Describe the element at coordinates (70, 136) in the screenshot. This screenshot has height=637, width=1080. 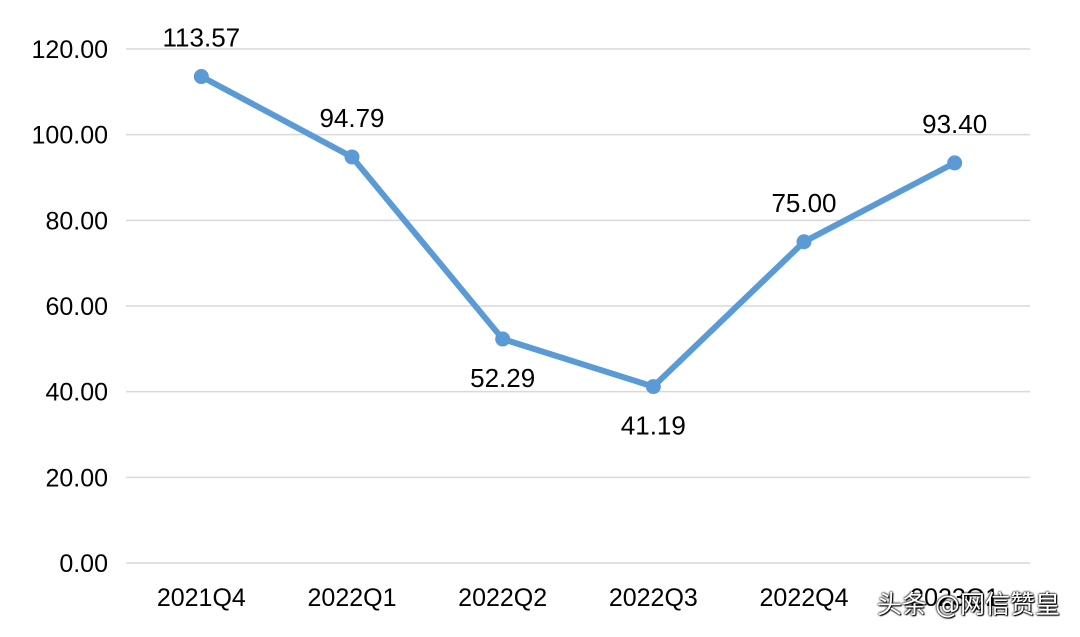
I see `y-tick-label: 100.00` at that location.